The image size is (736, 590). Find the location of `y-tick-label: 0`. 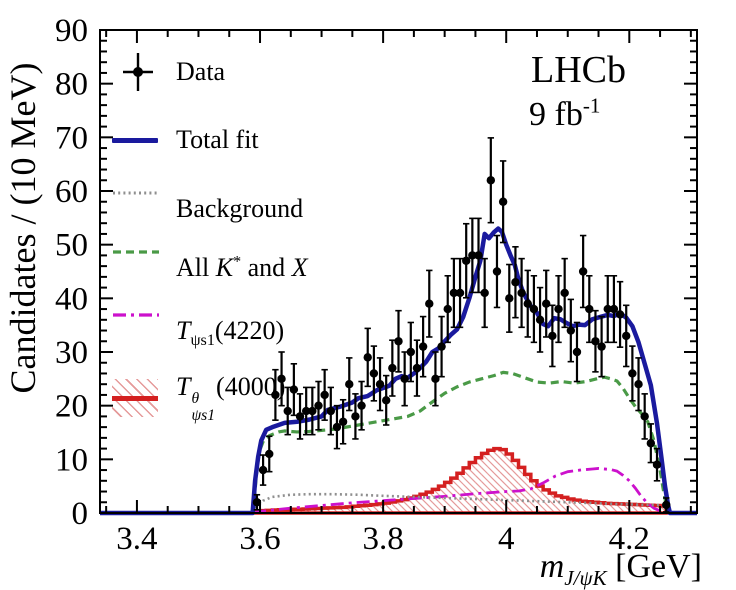

y-tick-label: 0 is located at coordinates (80, 514).